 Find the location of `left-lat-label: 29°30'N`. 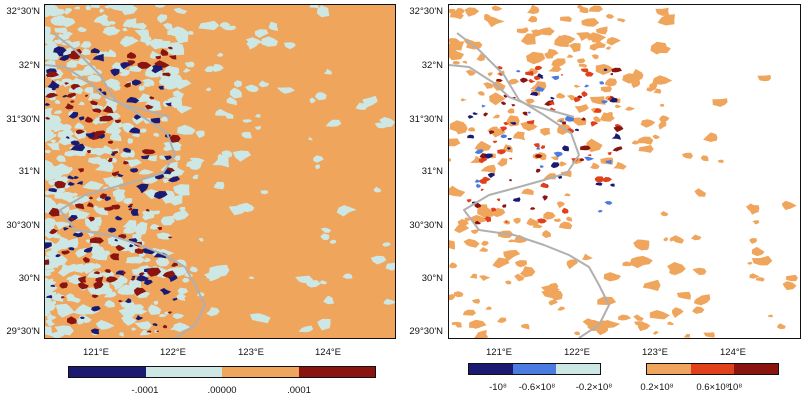

left-lat-label: 29°30'N is located at coordinates (23, 331).